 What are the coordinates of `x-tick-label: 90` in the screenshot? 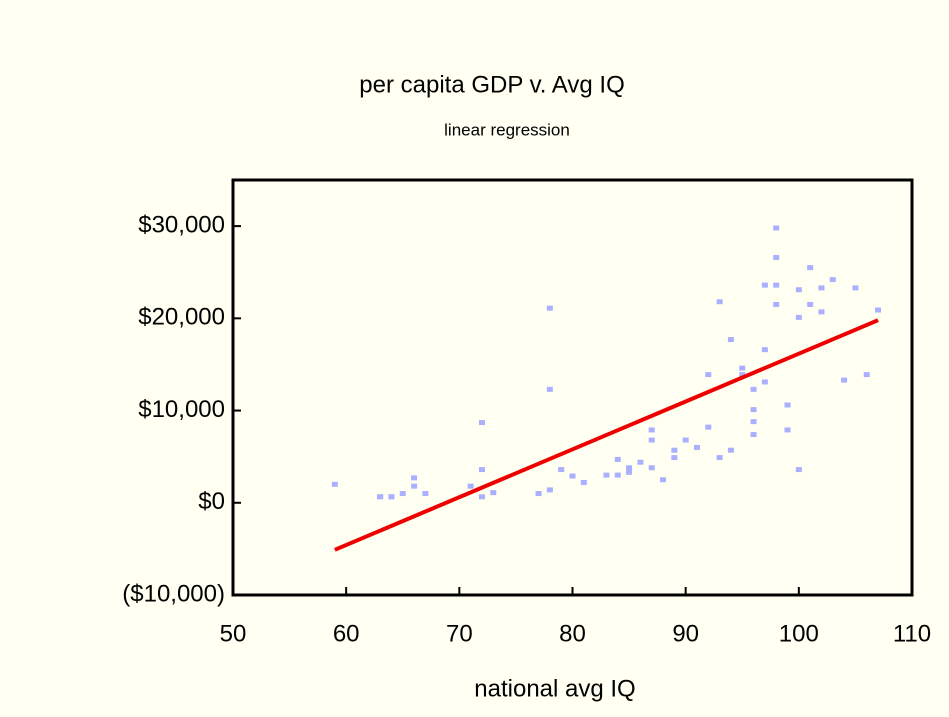 It's located at (685, 633).